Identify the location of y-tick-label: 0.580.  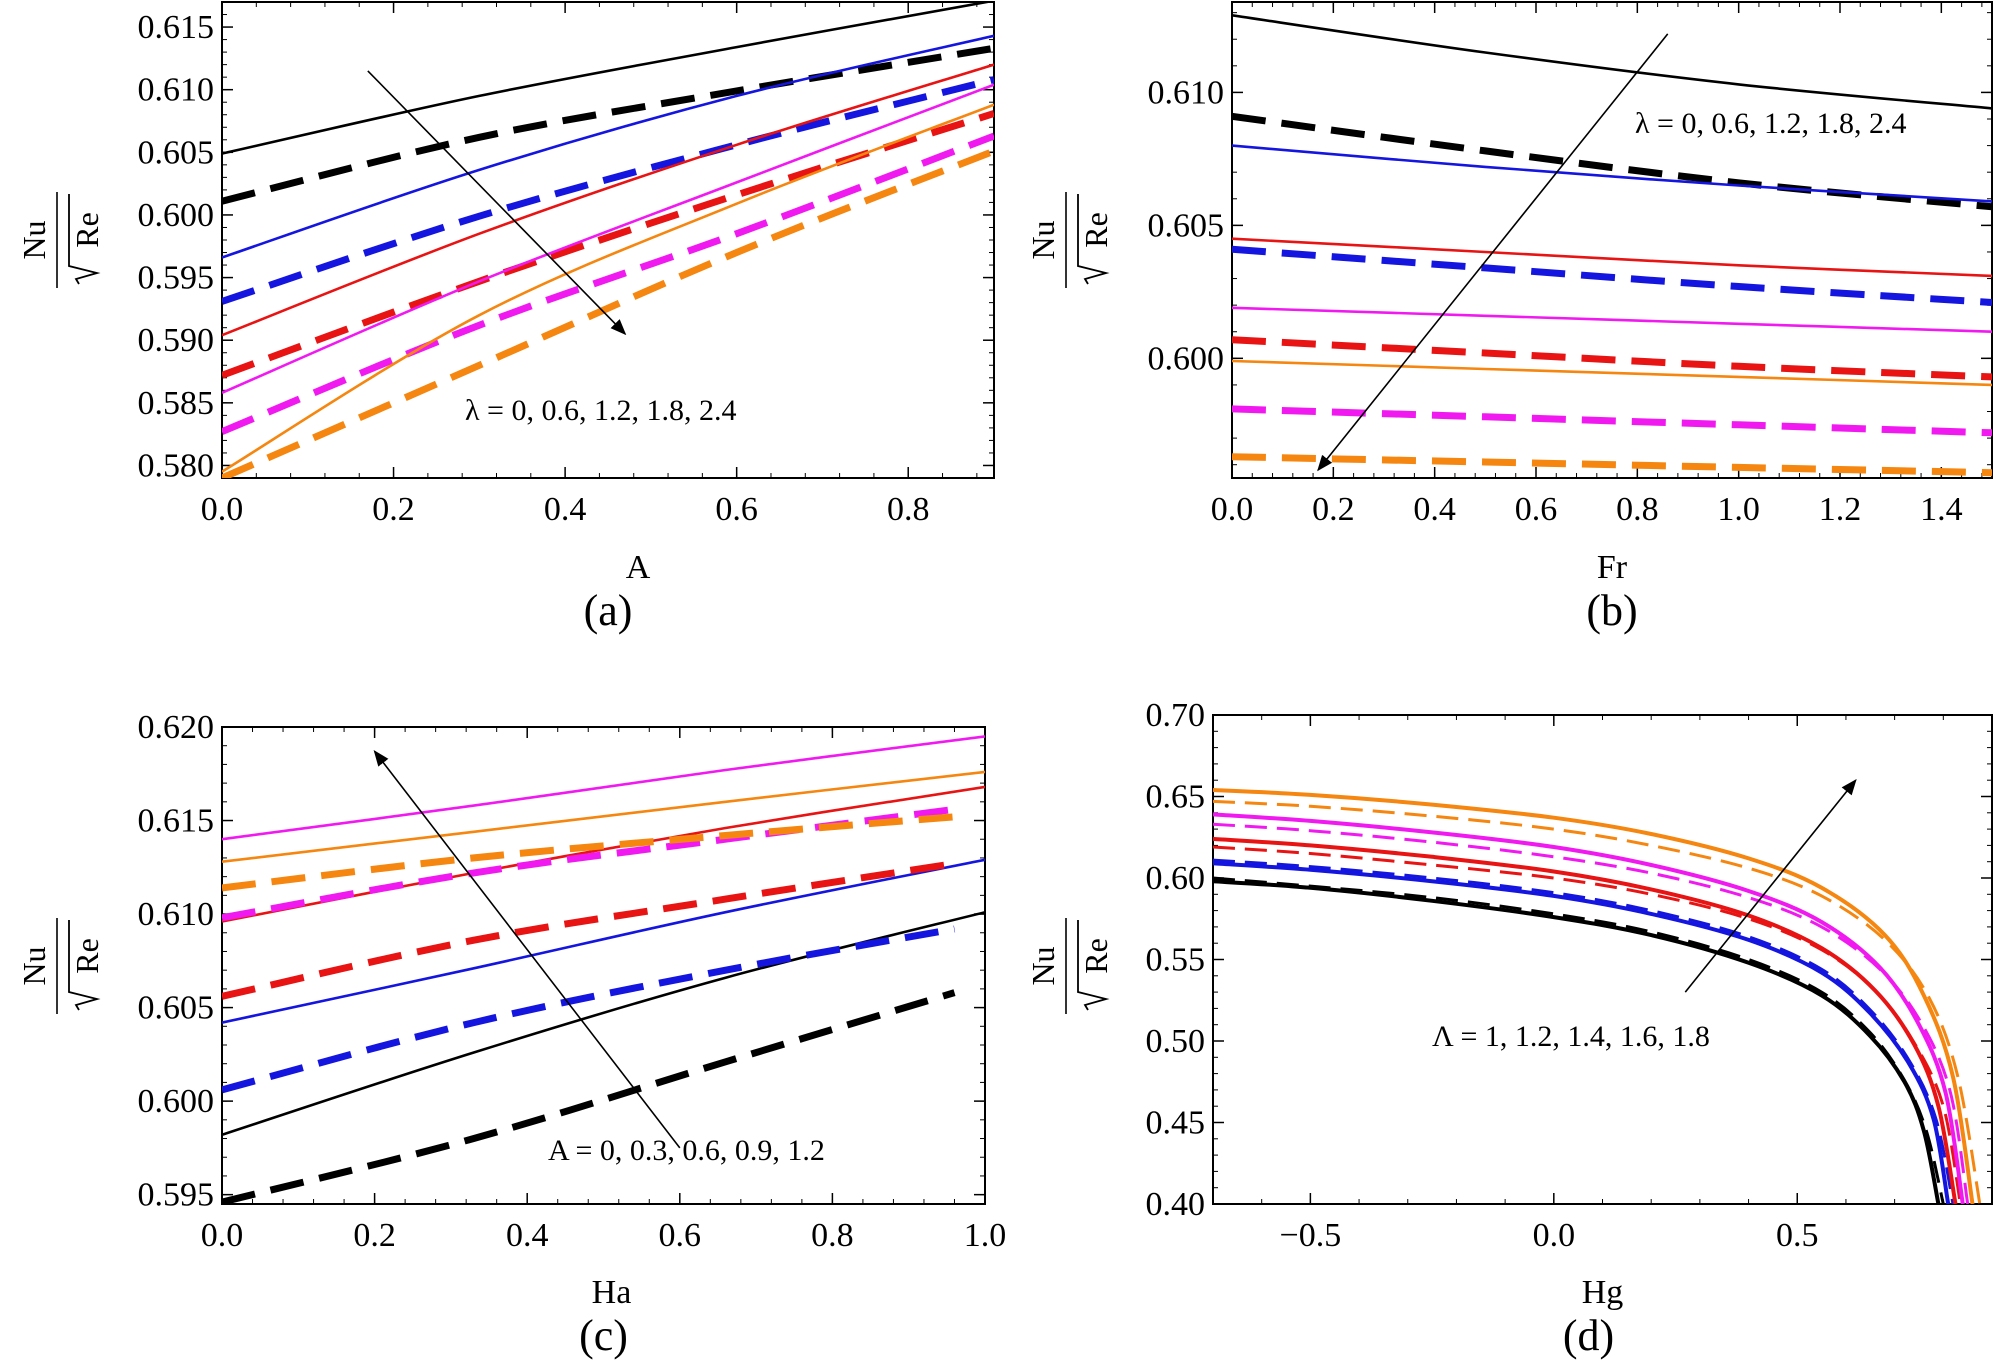
(176, 465).